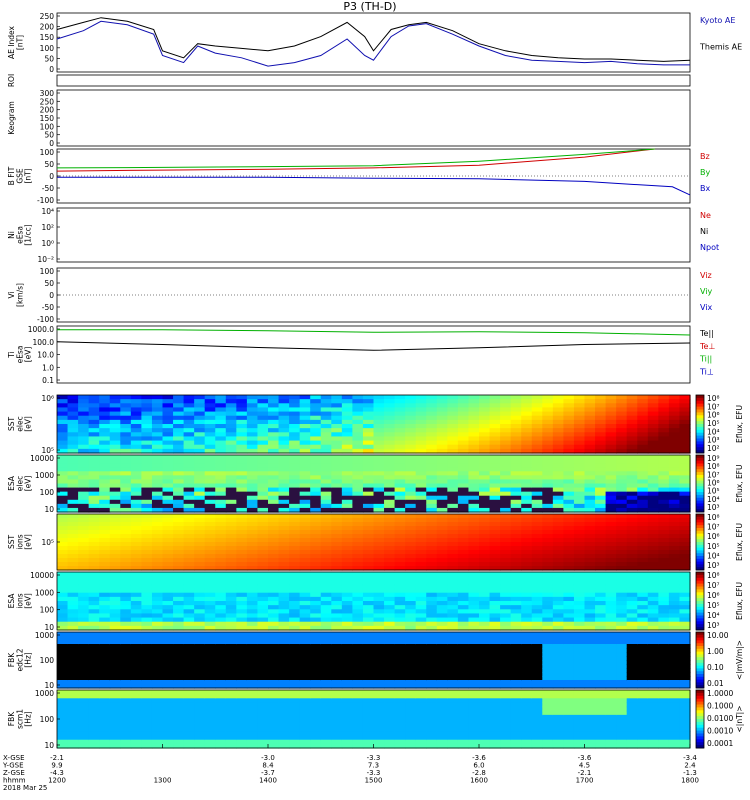 This screenshot has width=750, height=800. What do you see at coordinates (28, 660) in the screenshot?
I see `fbke-ylabel-line: [Hz]` at bounding box center [28, 660].